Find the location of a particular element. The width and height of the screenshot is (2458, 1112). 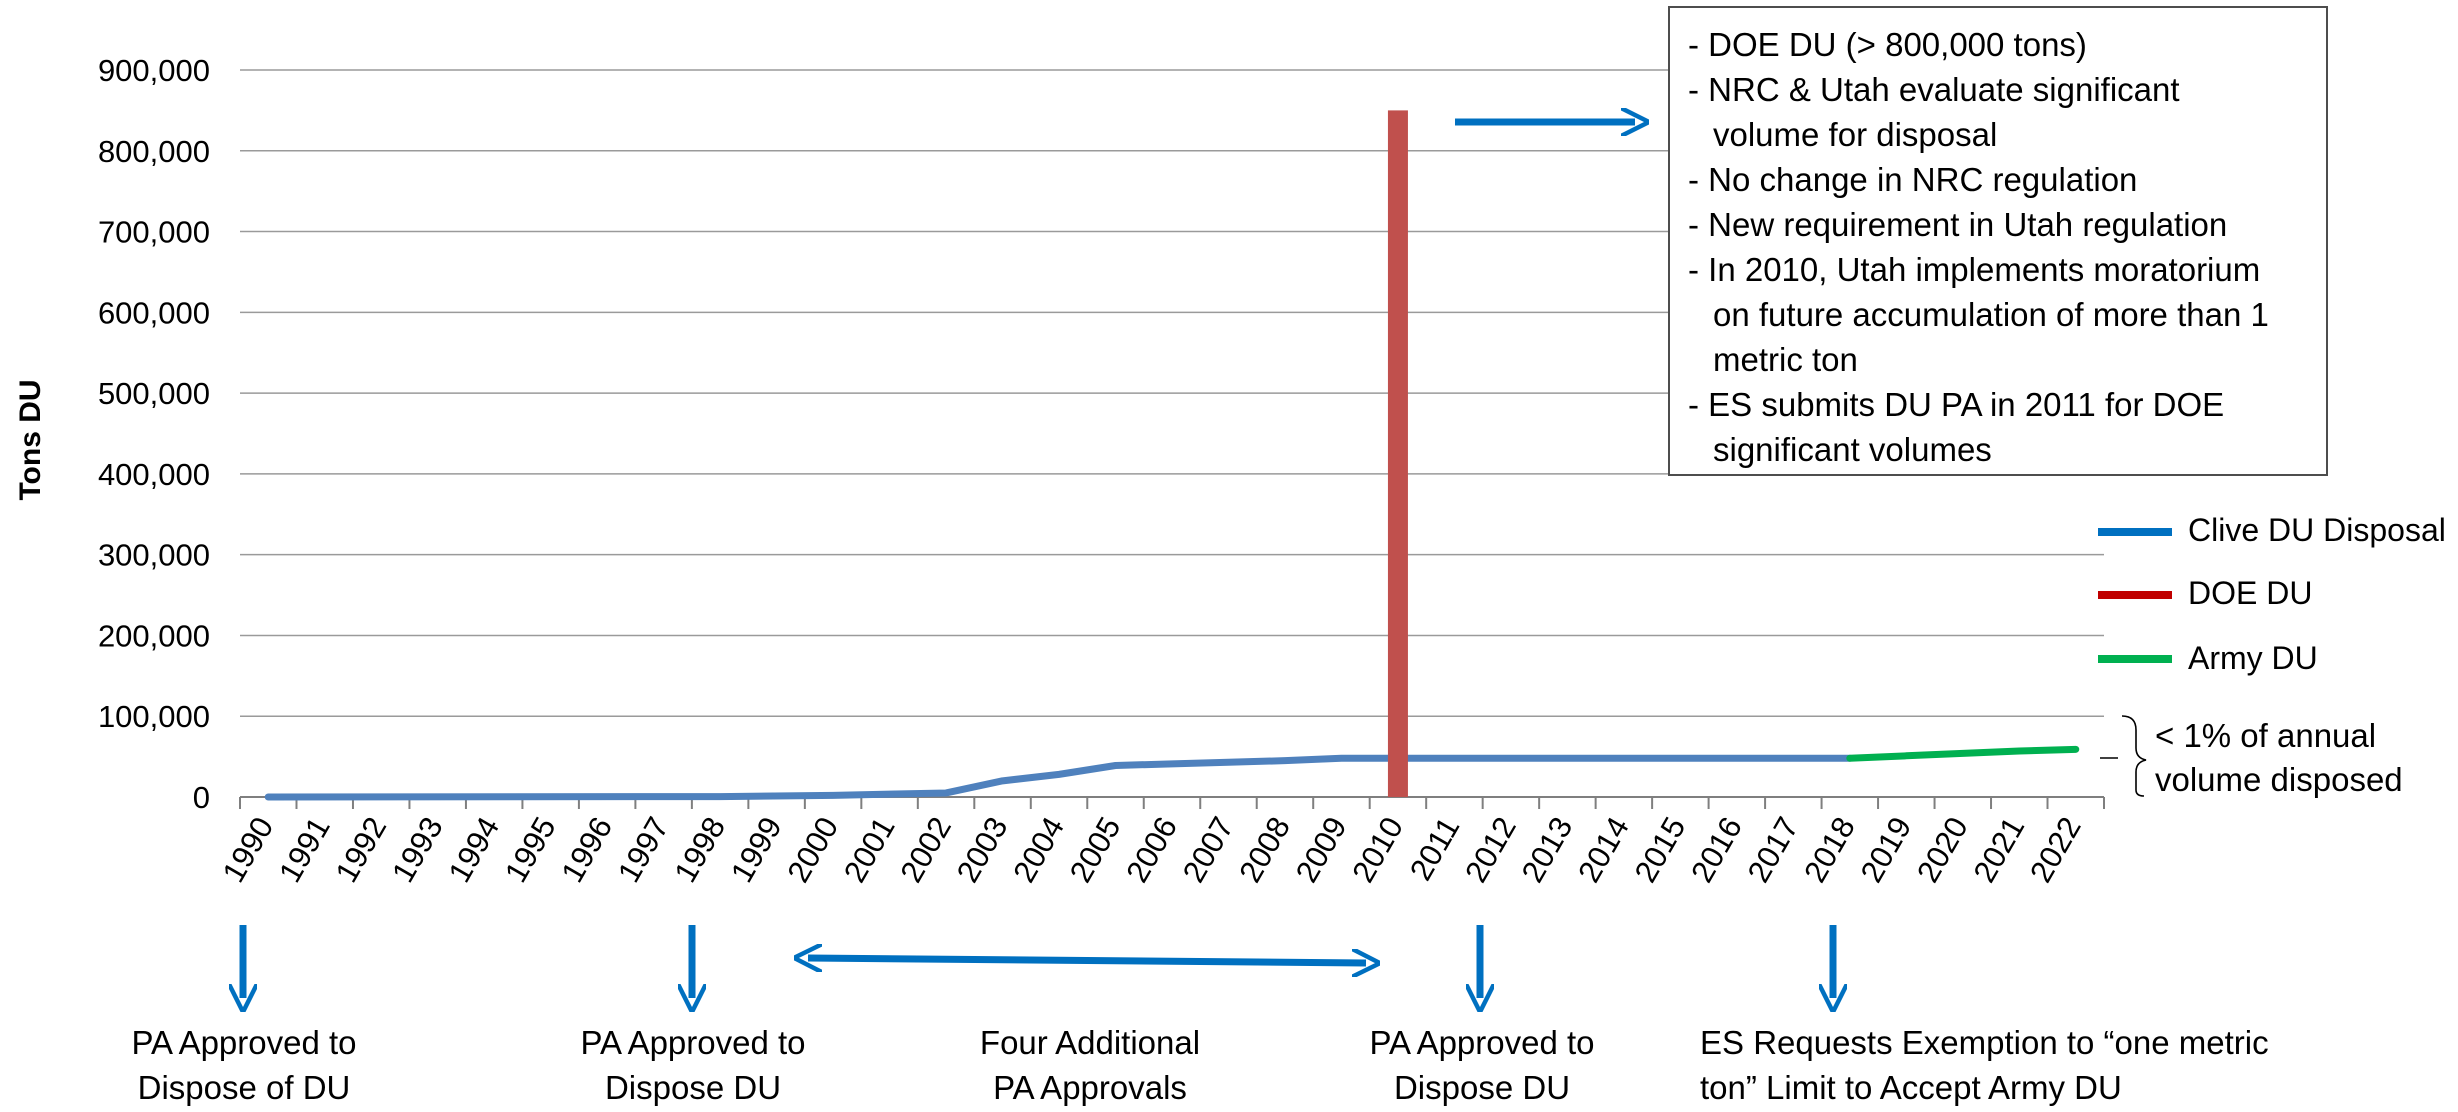

x-tick-label-2016: 2016 is located at coordinates (1716, 849).